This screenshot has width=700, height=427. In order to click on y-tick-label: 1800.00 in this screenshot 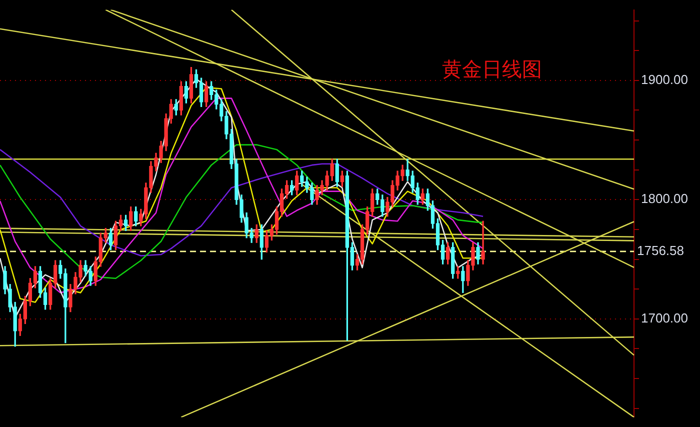, I will do `click(664, 198)`.